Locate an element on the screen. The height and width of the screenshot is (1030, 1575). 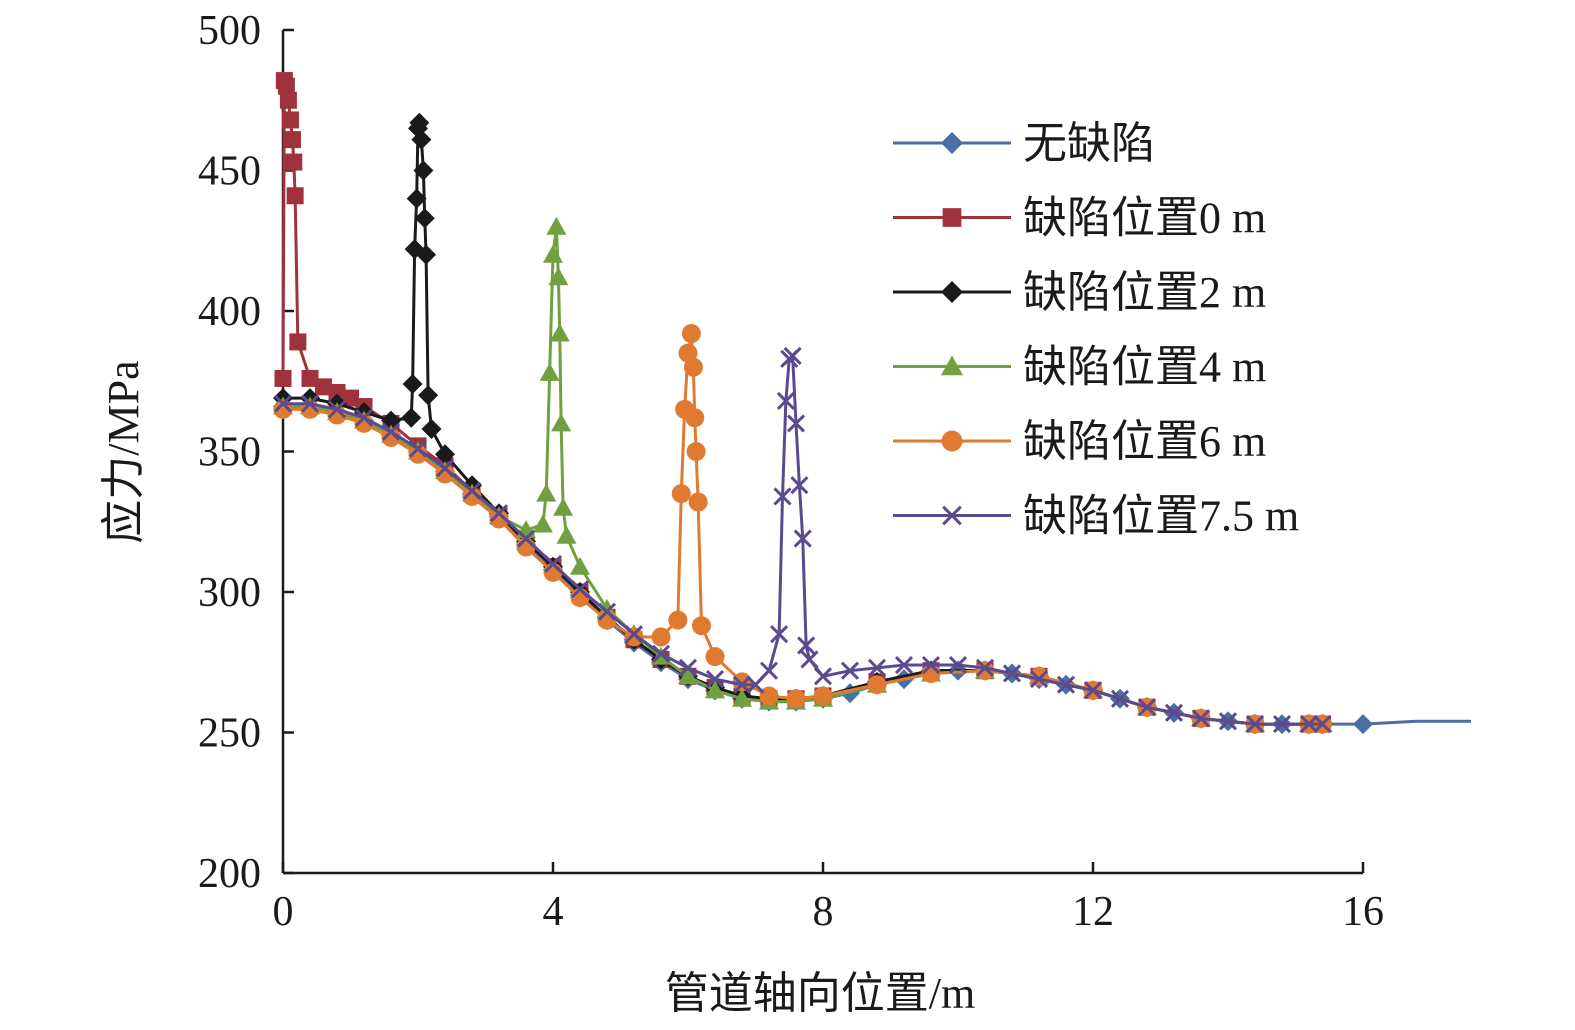
y-axis-title: 应力/MPa is located at coordinates (123, 451).